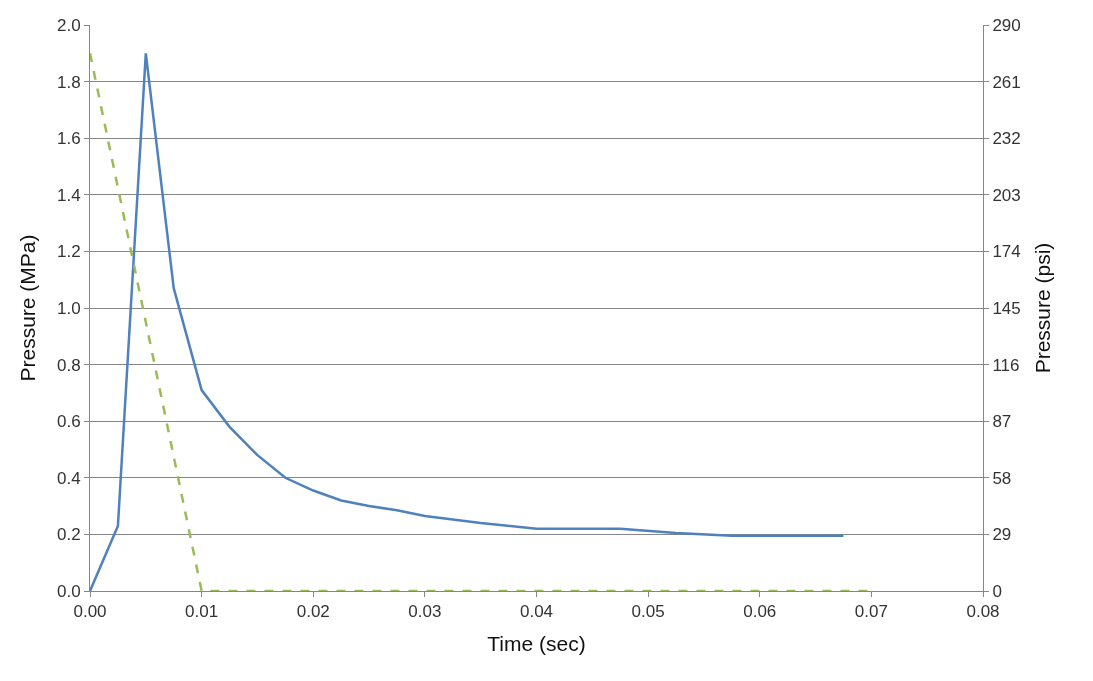 The height and width of the screenshot is (681, 1093). I want to click on y2-tick-label: 58, so click(1002, 478).